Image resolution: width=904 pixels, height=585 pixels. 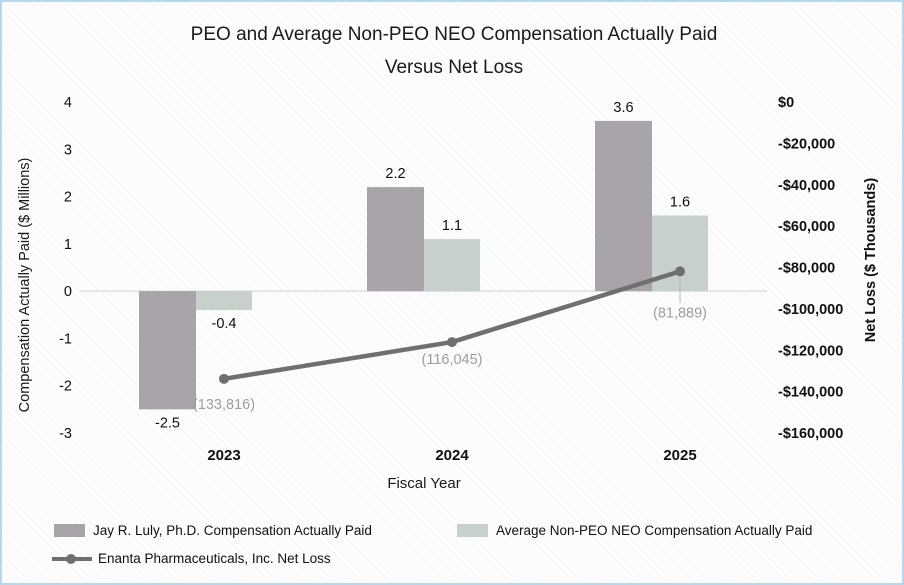 What do you see at coordinates (224, 324) in the screenshot?
I see `bar-label-neo-2023: -0.4` at bounding box center [224, 324].